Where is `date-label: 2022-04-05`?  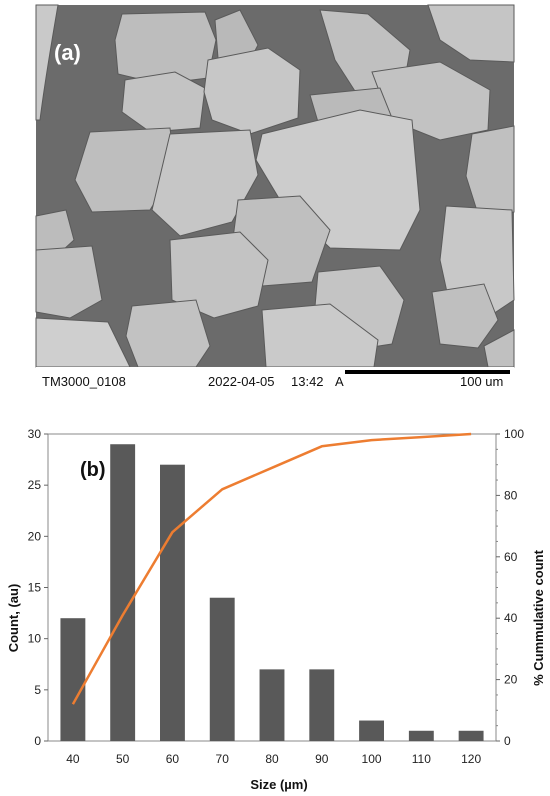 date-label: 2022-04-05 is located at coordinates (241, 381).